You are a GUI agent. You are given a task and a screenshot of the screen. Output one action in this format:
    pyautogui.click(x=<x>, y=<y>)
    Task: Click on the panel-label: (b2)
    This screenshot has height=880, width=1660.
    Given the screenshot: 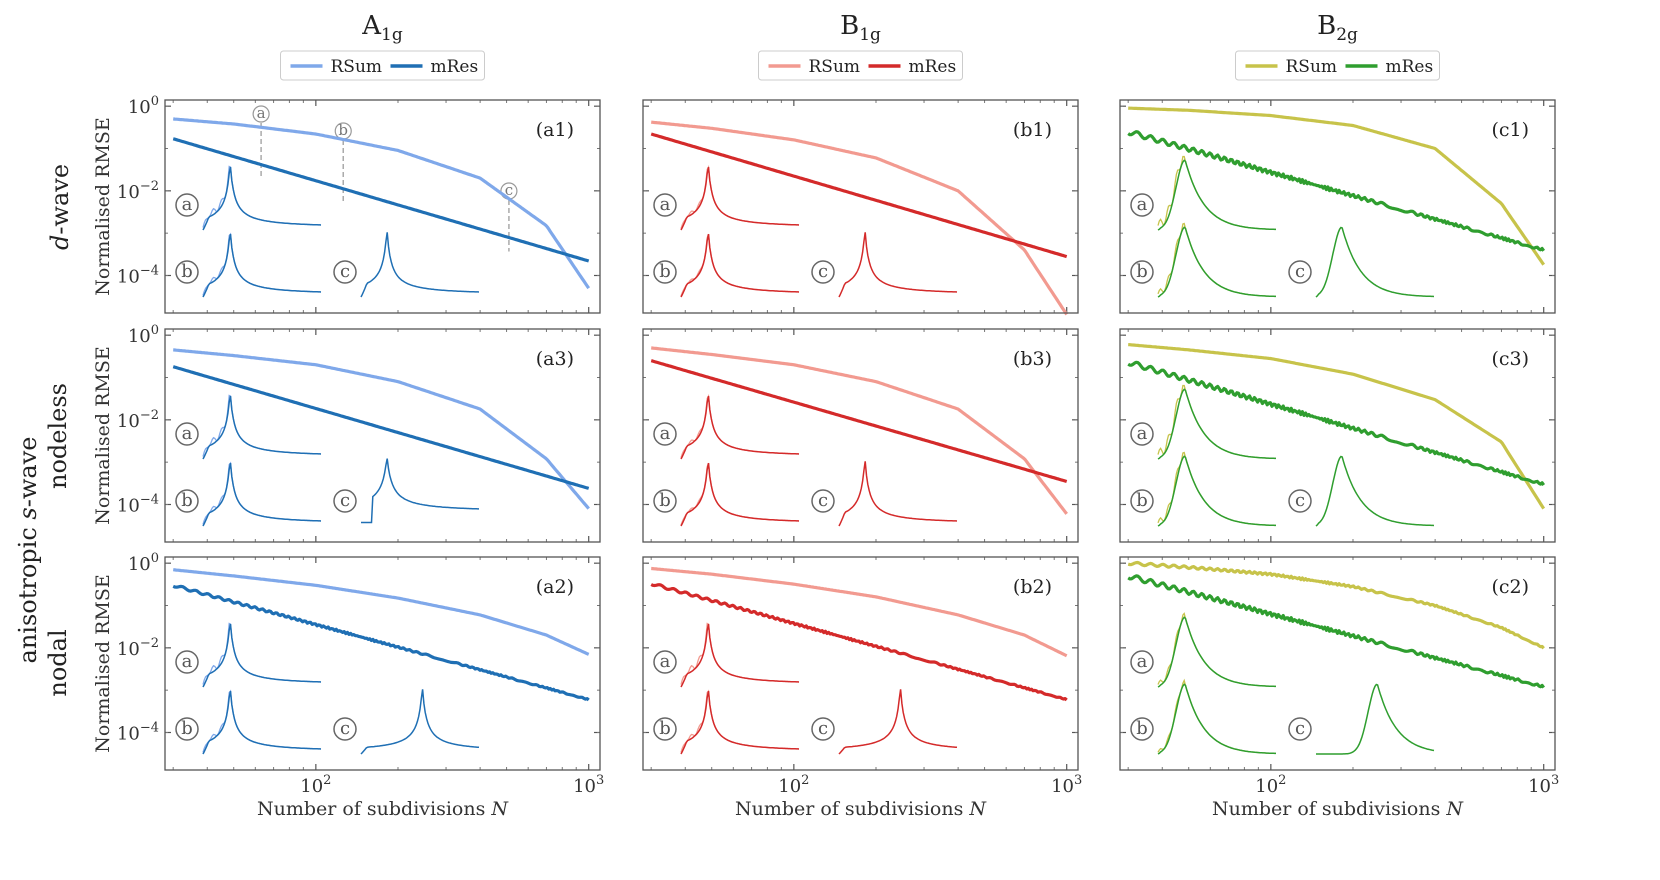 What is the action you would take?
    pyautogui.click(x=1032, y=587)
    